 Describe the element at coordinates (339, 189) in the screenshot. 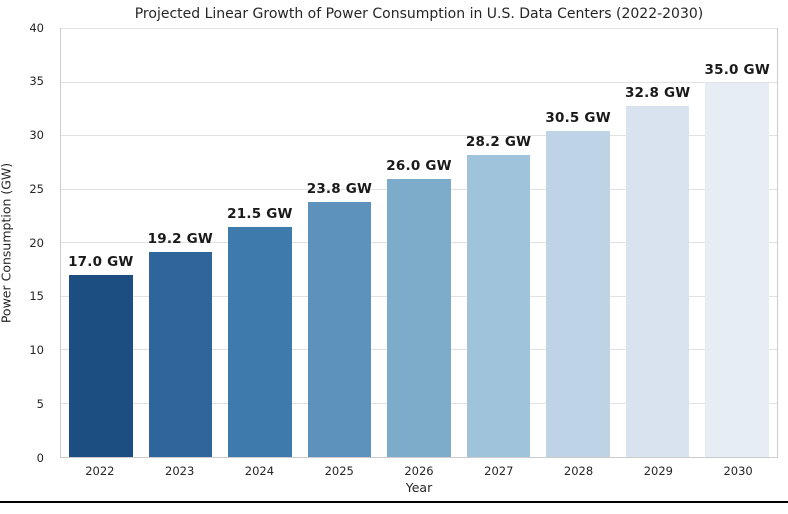

I see `bar-value-label-2025: 23.8 GW` at that location.